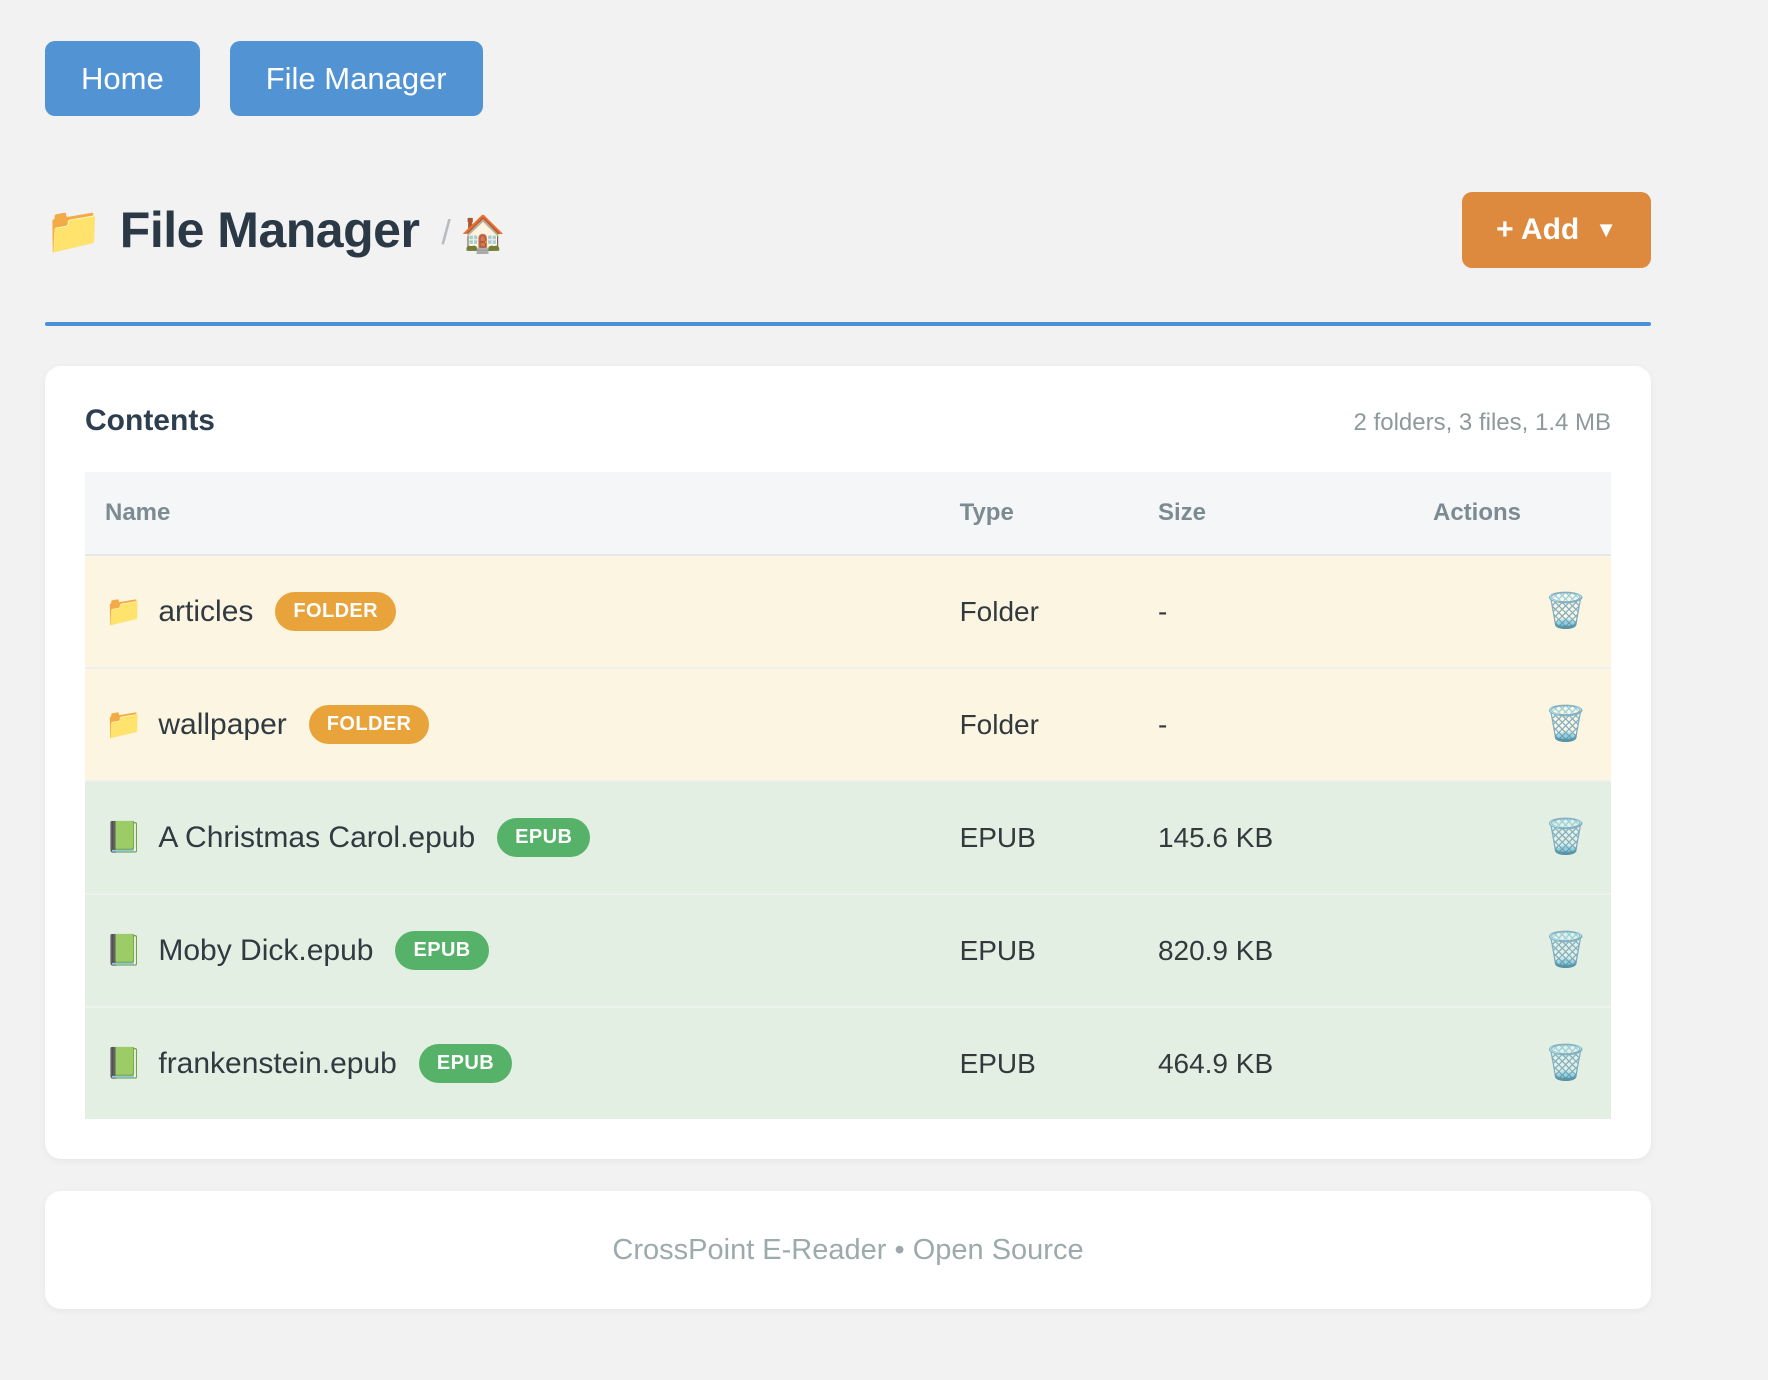  What do you see at coordinates (222, 724) in the screenshot?
I see `file-name-link: wallpaper` at bounding box center [222, 724].